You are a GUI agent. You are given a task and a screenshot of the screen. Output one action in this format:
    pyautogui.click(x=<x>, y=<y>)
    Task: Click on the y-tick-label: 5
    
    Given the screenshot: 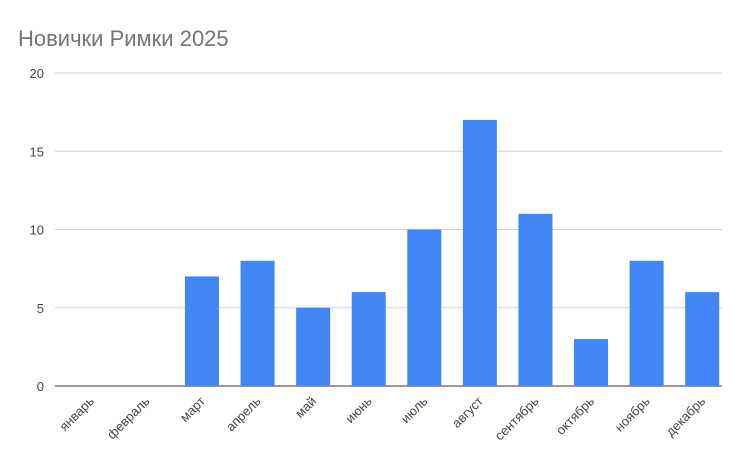 What is the action you would take?
    pyautogui.click(x=40, y=308)
    